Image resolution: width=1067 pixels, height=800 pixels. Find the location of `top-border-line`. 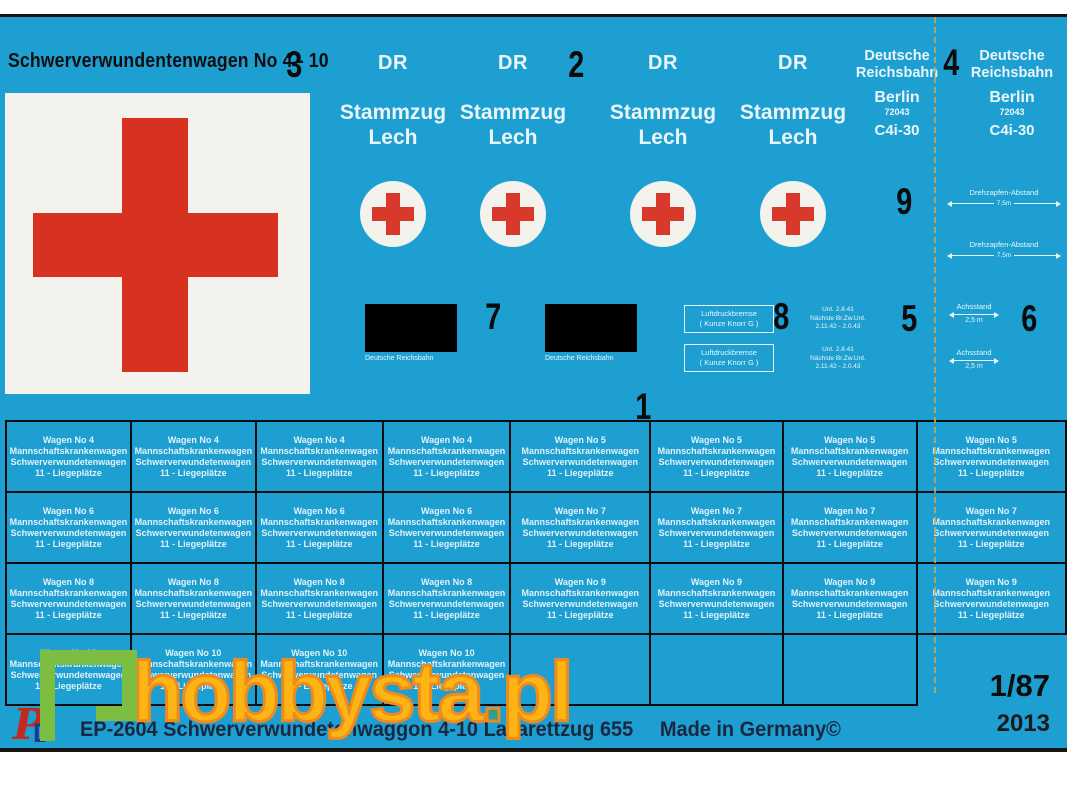

top-border-line is located at coordinates (533, 15).